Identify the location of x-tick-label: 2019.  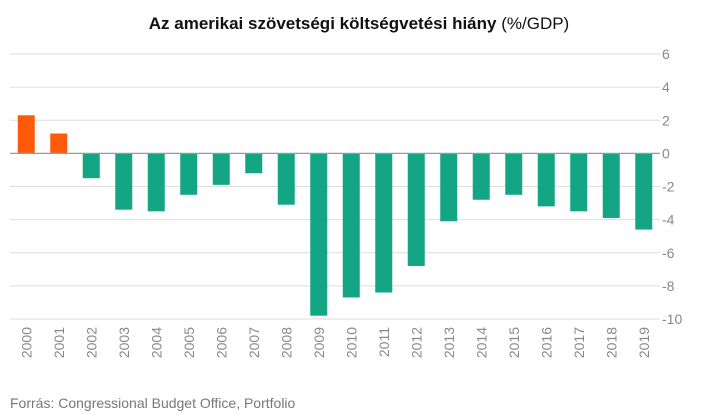
(644, 342).